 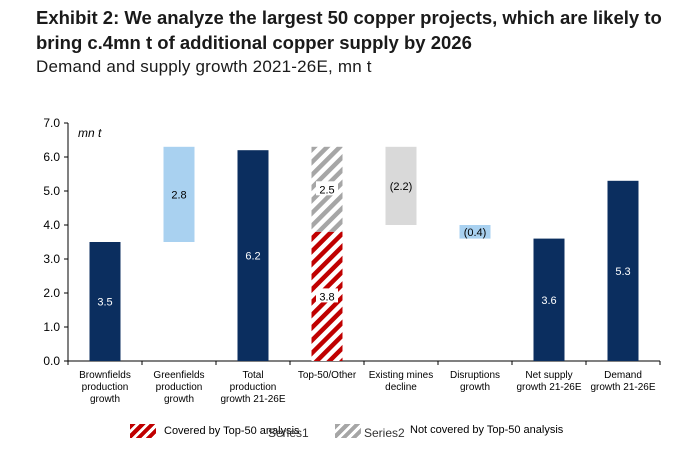 I want to click on x-category-line: Total, so click(x=252, y=375).